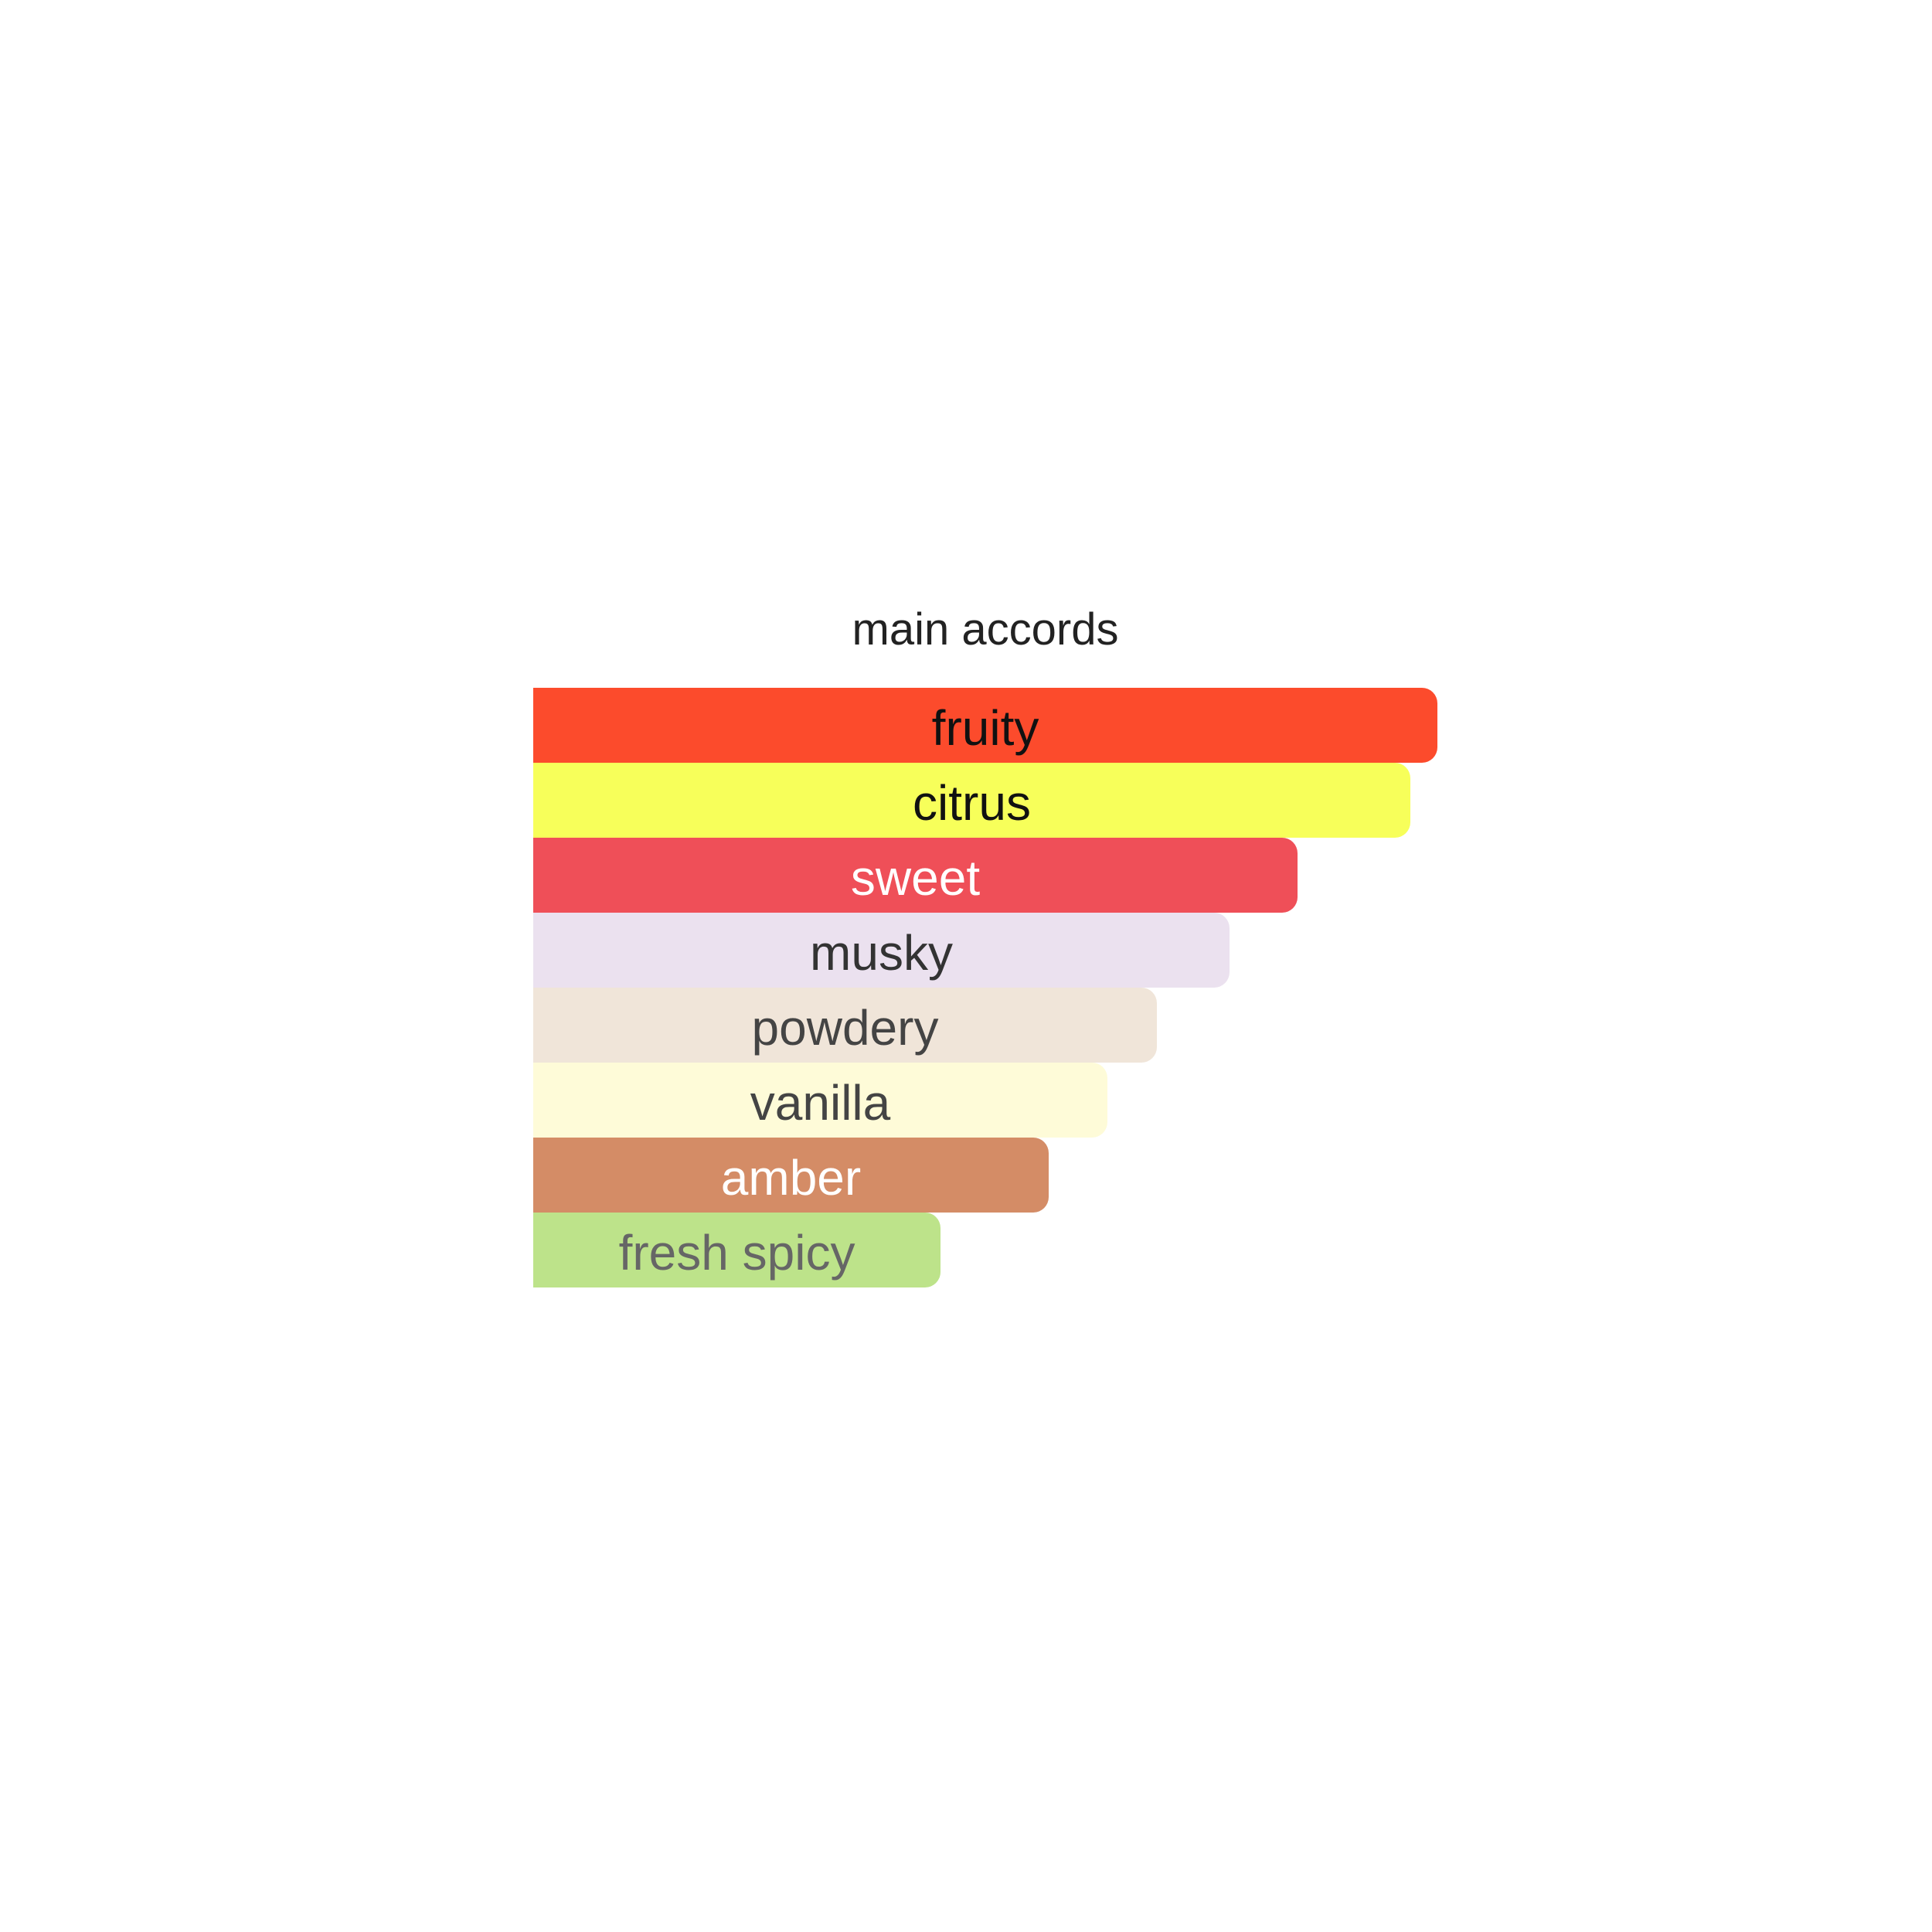 This screenshot has width=1932, height=1932. I want to click on accord-bar-powdery: powdery, so click(845, 1026).